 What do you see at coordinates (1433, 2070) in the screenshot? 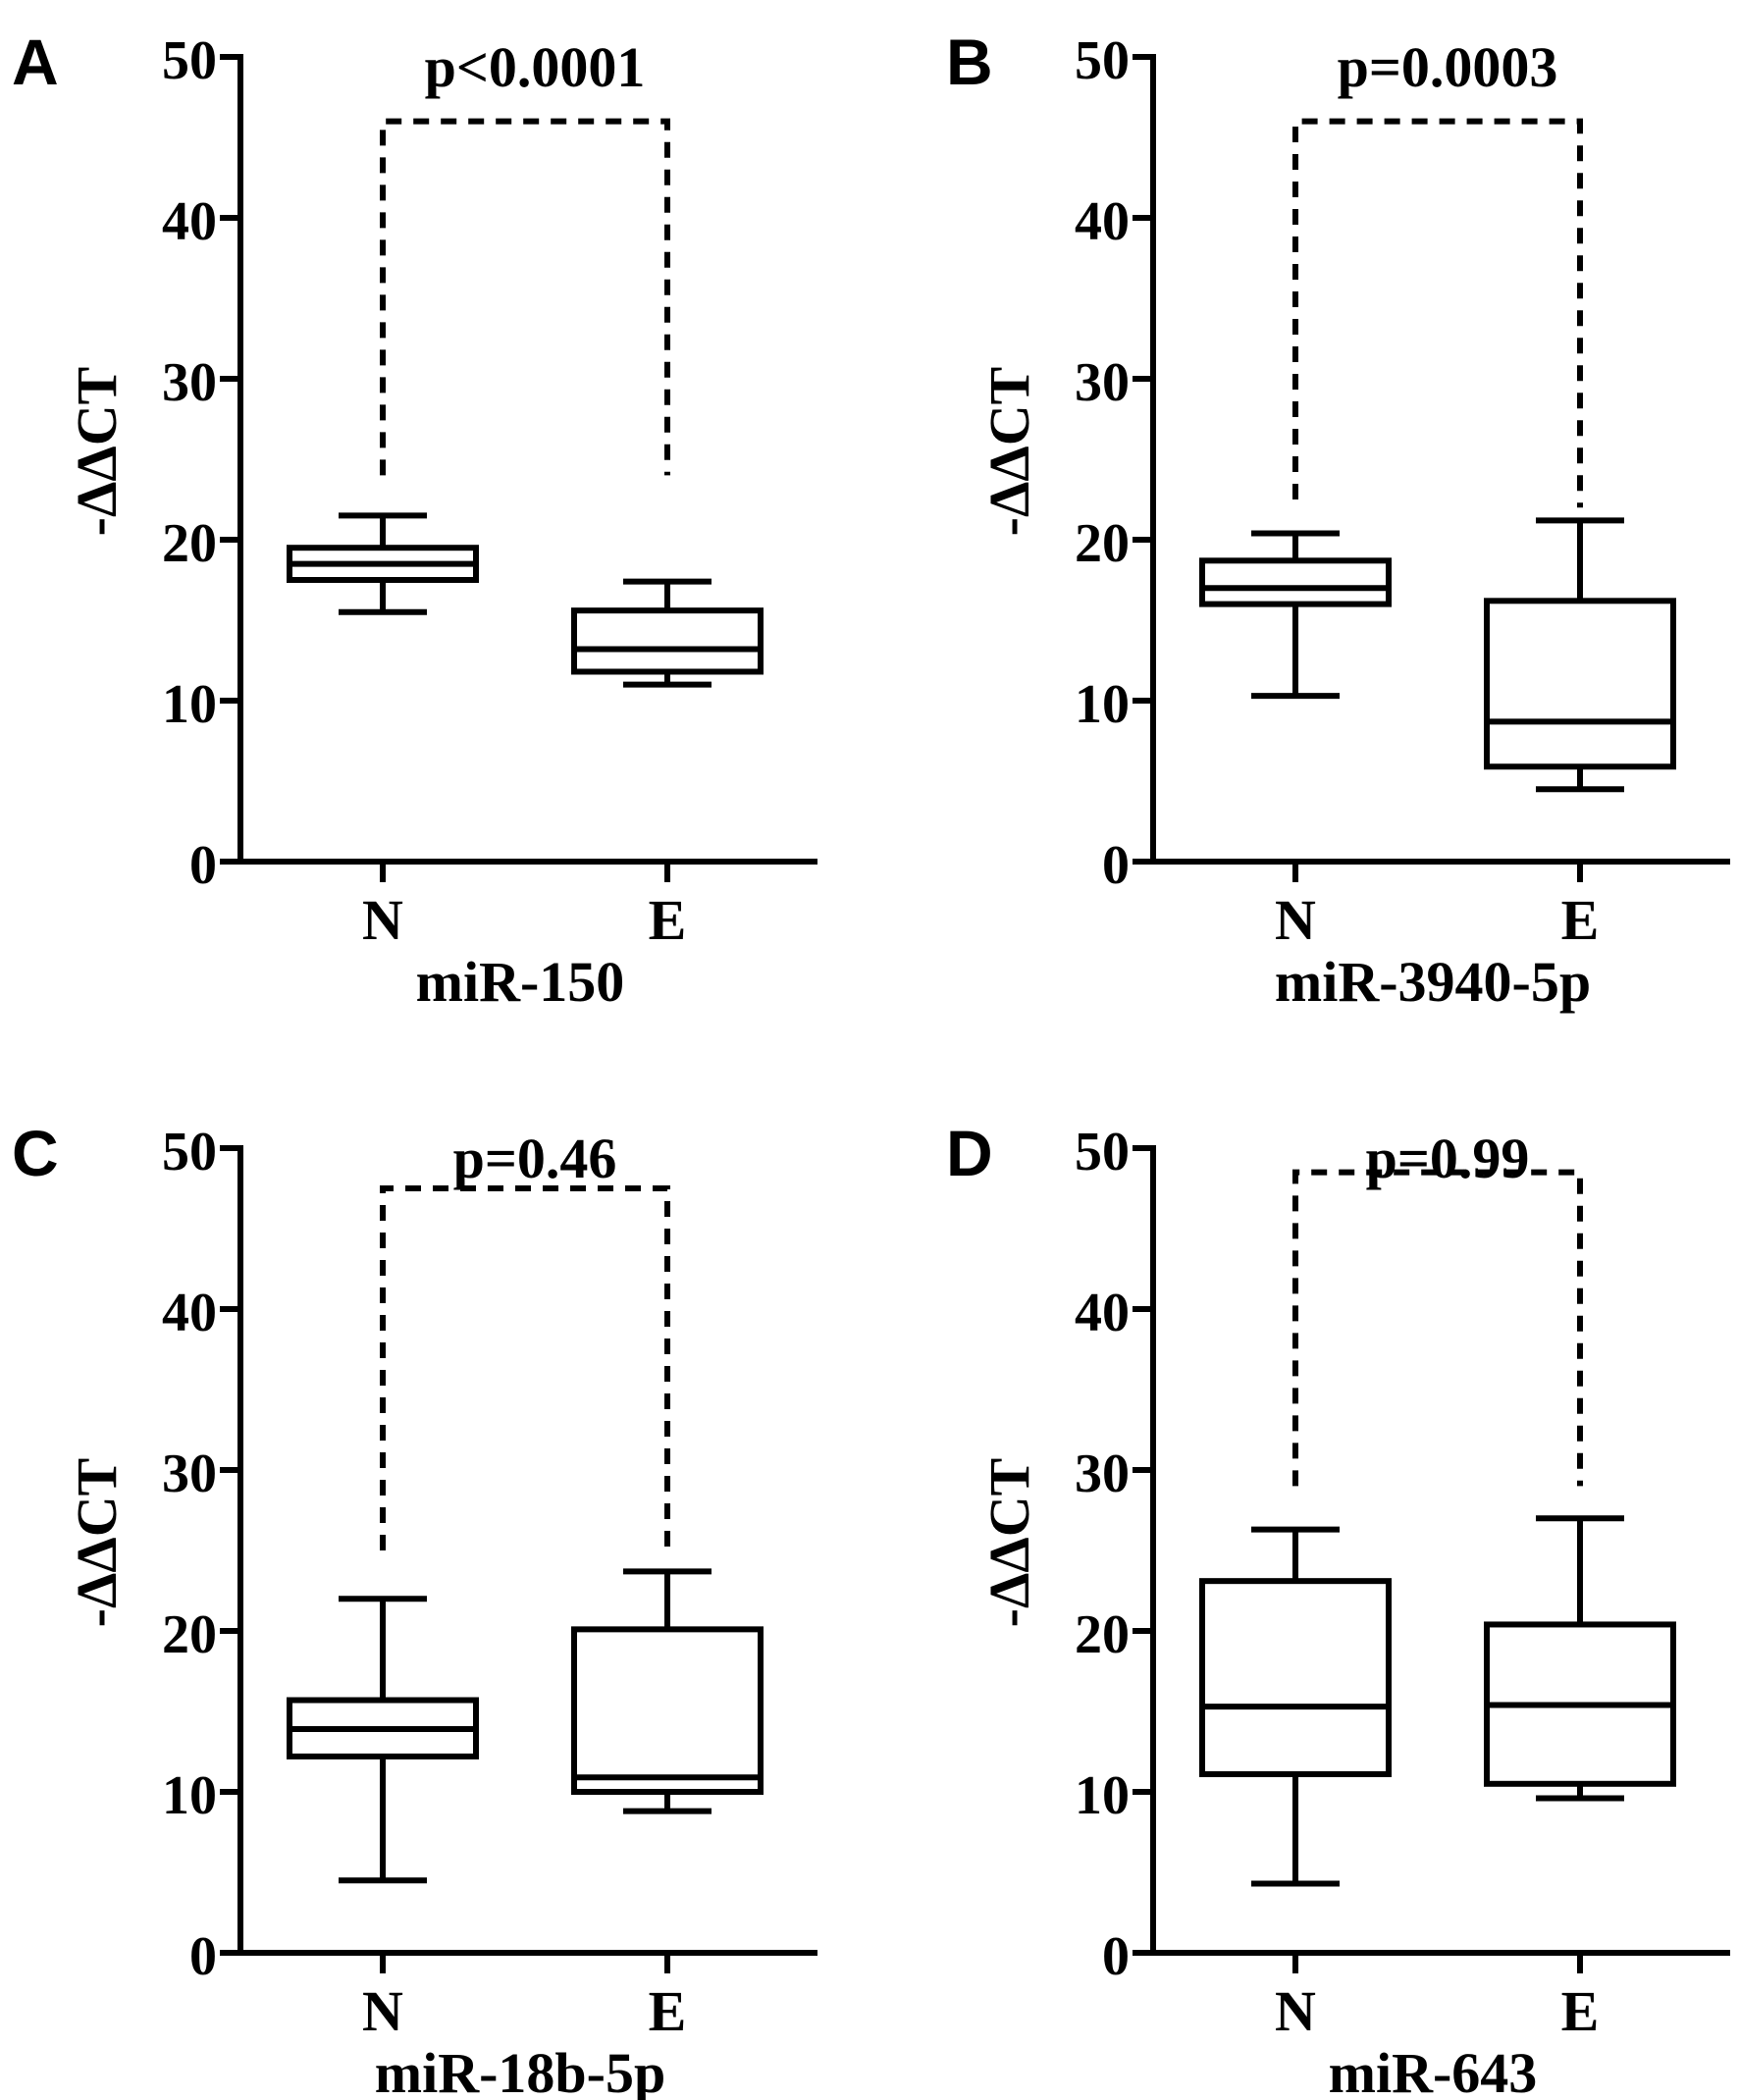
I see `x-axis-label: miR-643` at bounding box center [1433, 2070].